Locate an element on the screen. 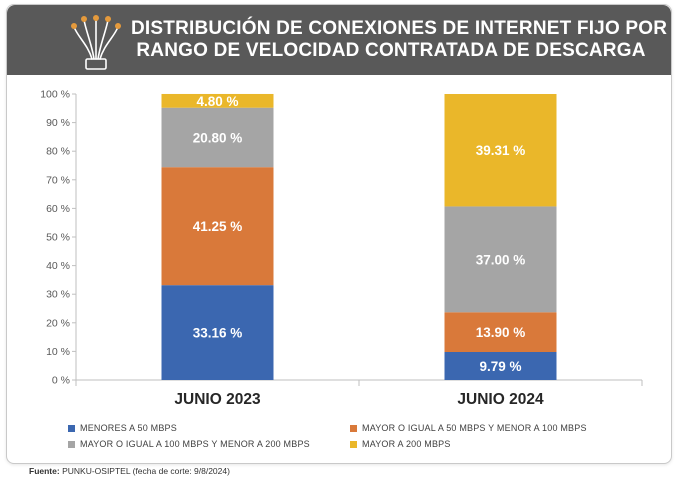 Image resolution: width=680 pixels, height=482 pixels. y-tick-label: 60 % is located at coordinates (58, 209).